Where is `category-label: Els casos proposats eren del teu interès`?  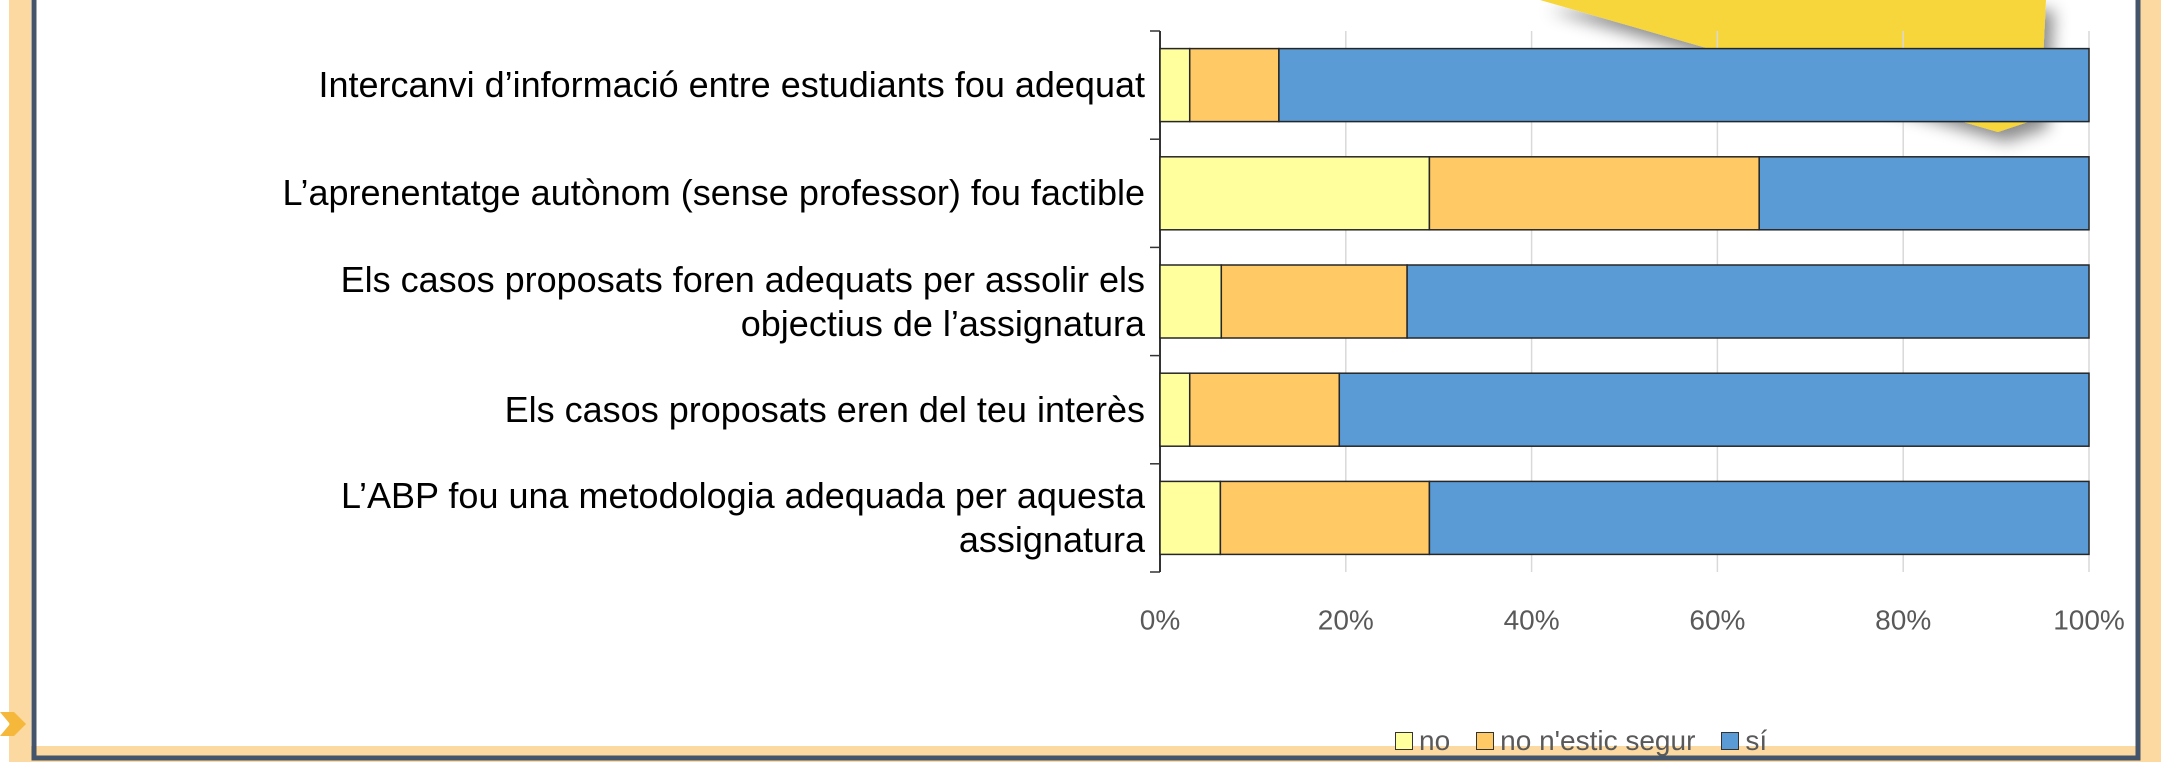
category-label: Els casos proposats eren del teu interès is located at coordinates (824, 409).